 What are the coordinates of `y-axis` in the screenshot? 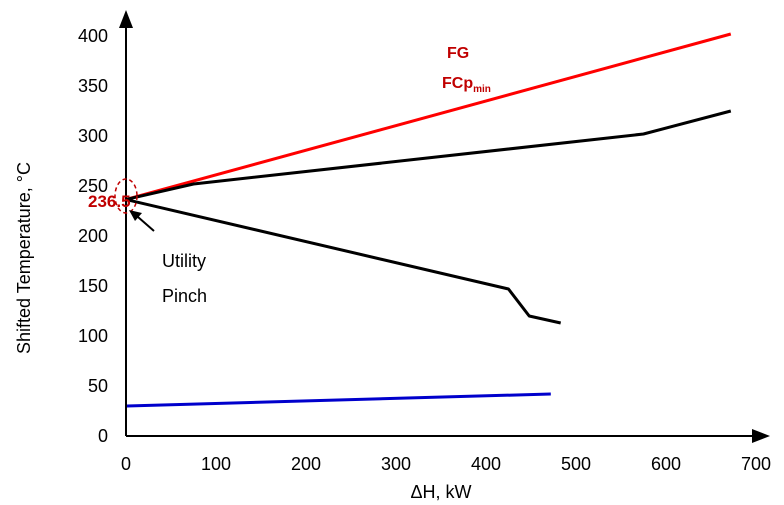 It's located at (126, 223).